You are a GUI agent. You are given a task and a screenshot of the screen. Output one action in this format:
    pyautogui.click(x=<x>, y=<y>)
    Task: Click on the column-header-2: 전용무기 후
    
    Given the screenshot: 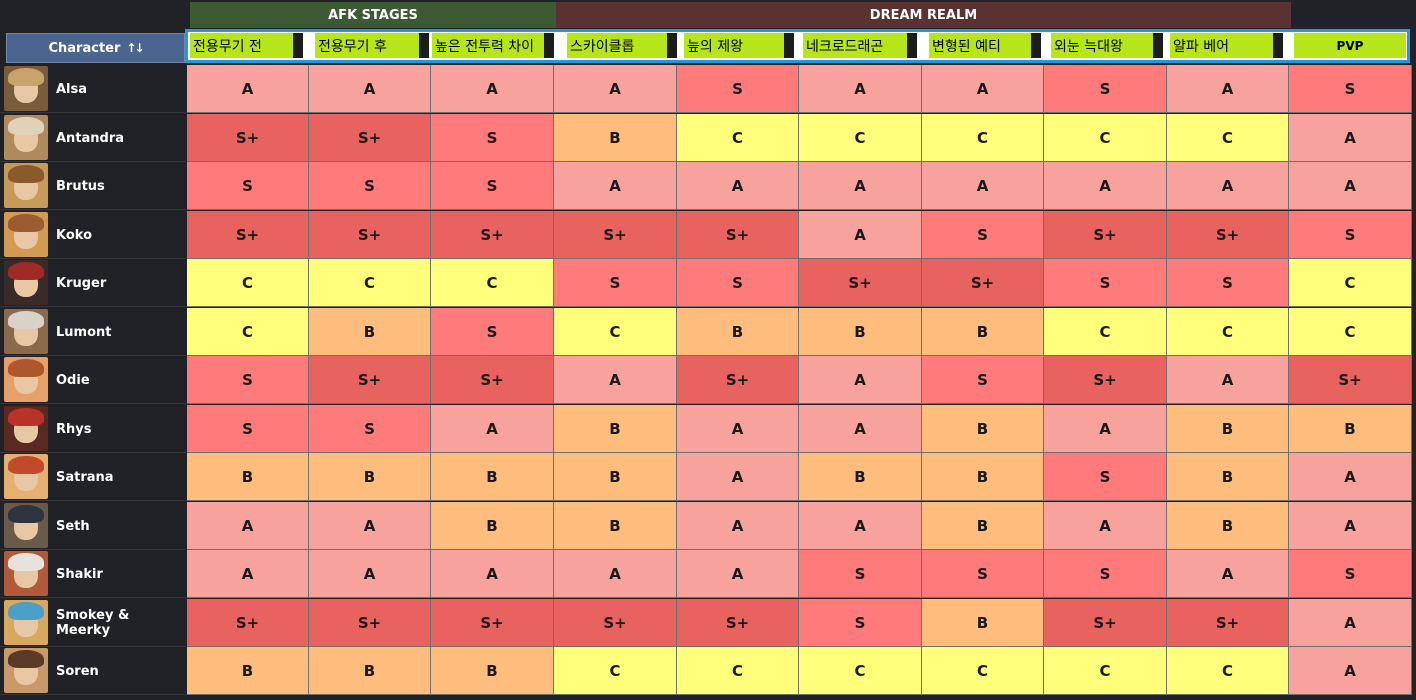 What is the action you would take?
    pyautogui.click(x=372, y=45)
    